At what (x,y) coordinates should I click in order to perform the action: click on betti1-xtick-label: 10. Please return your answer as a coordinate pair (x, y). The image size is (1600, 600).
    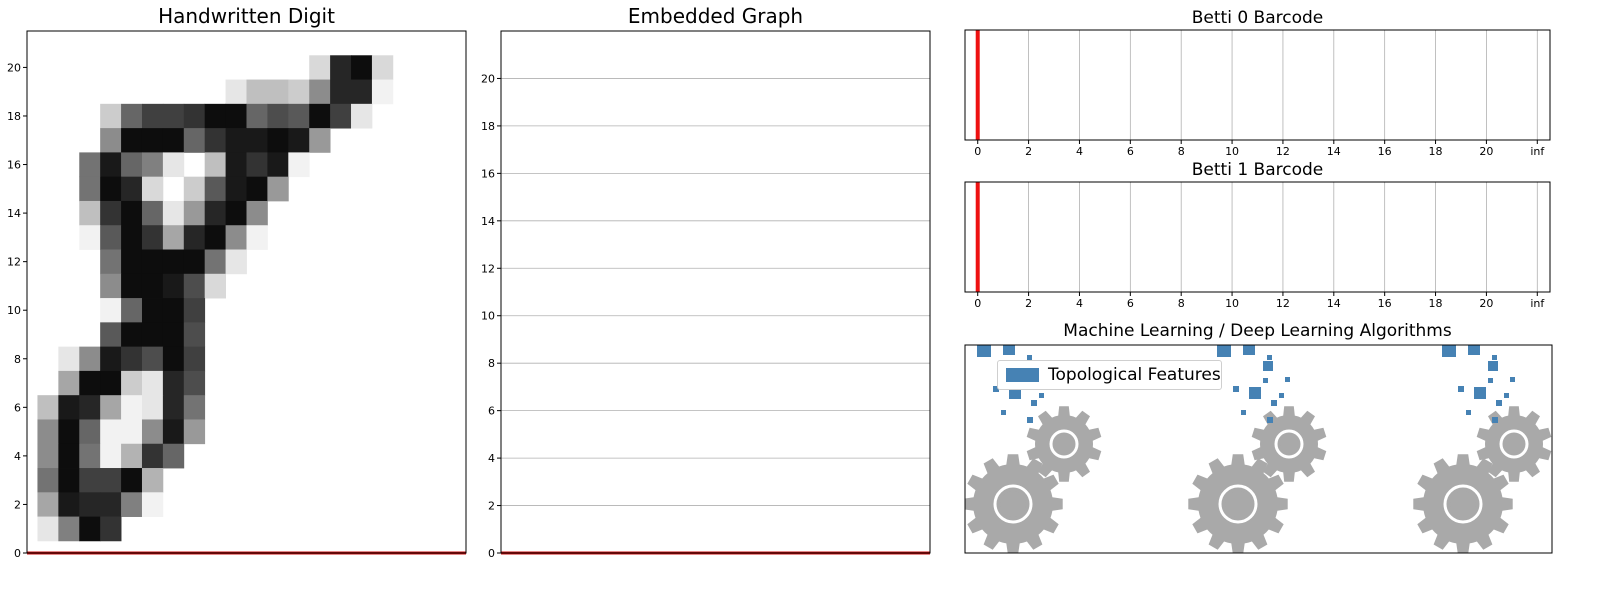
    Looking at the image, I should click on (1232, 303).